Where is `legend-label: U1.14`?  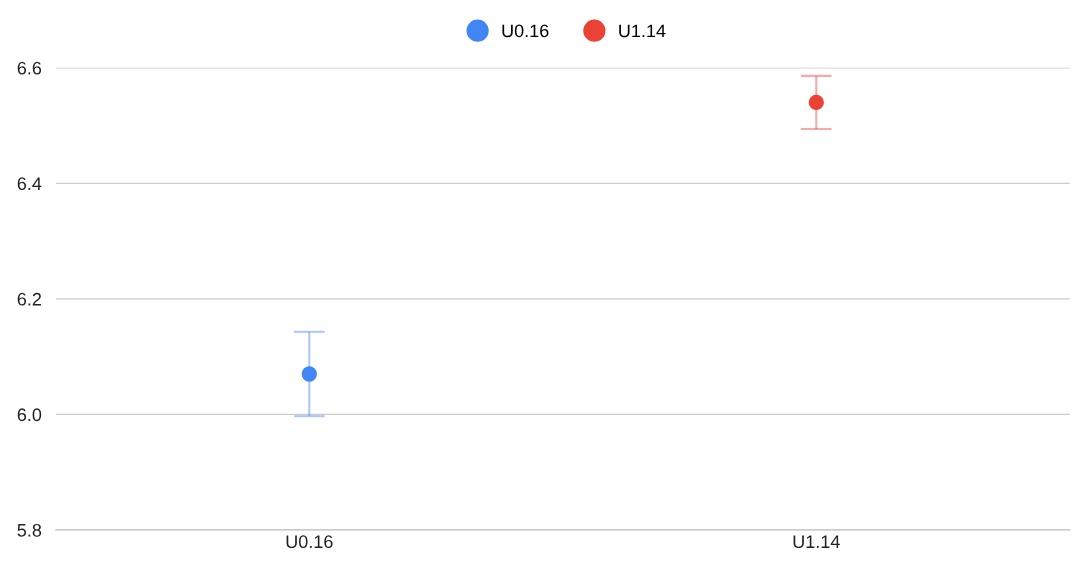 legend-label: U1.14 is located at coordinates (642, 31).